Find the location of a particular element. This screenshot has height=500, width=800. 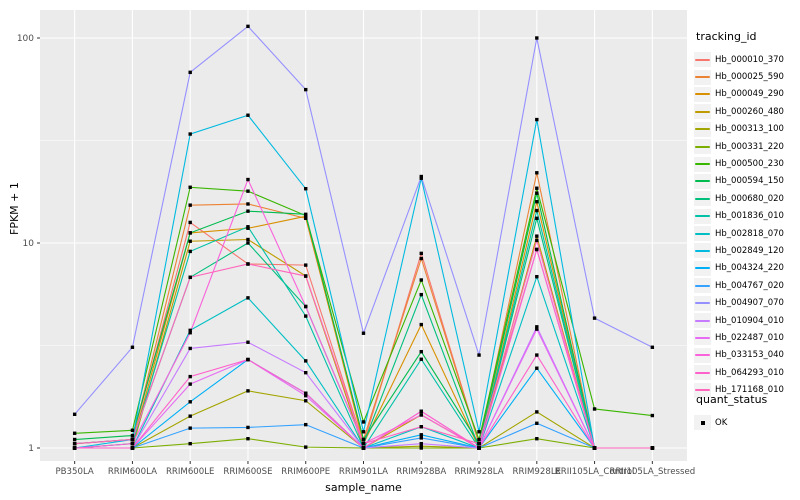

legend-item: Hb_004324_220 is located at coordinates (747, 268).